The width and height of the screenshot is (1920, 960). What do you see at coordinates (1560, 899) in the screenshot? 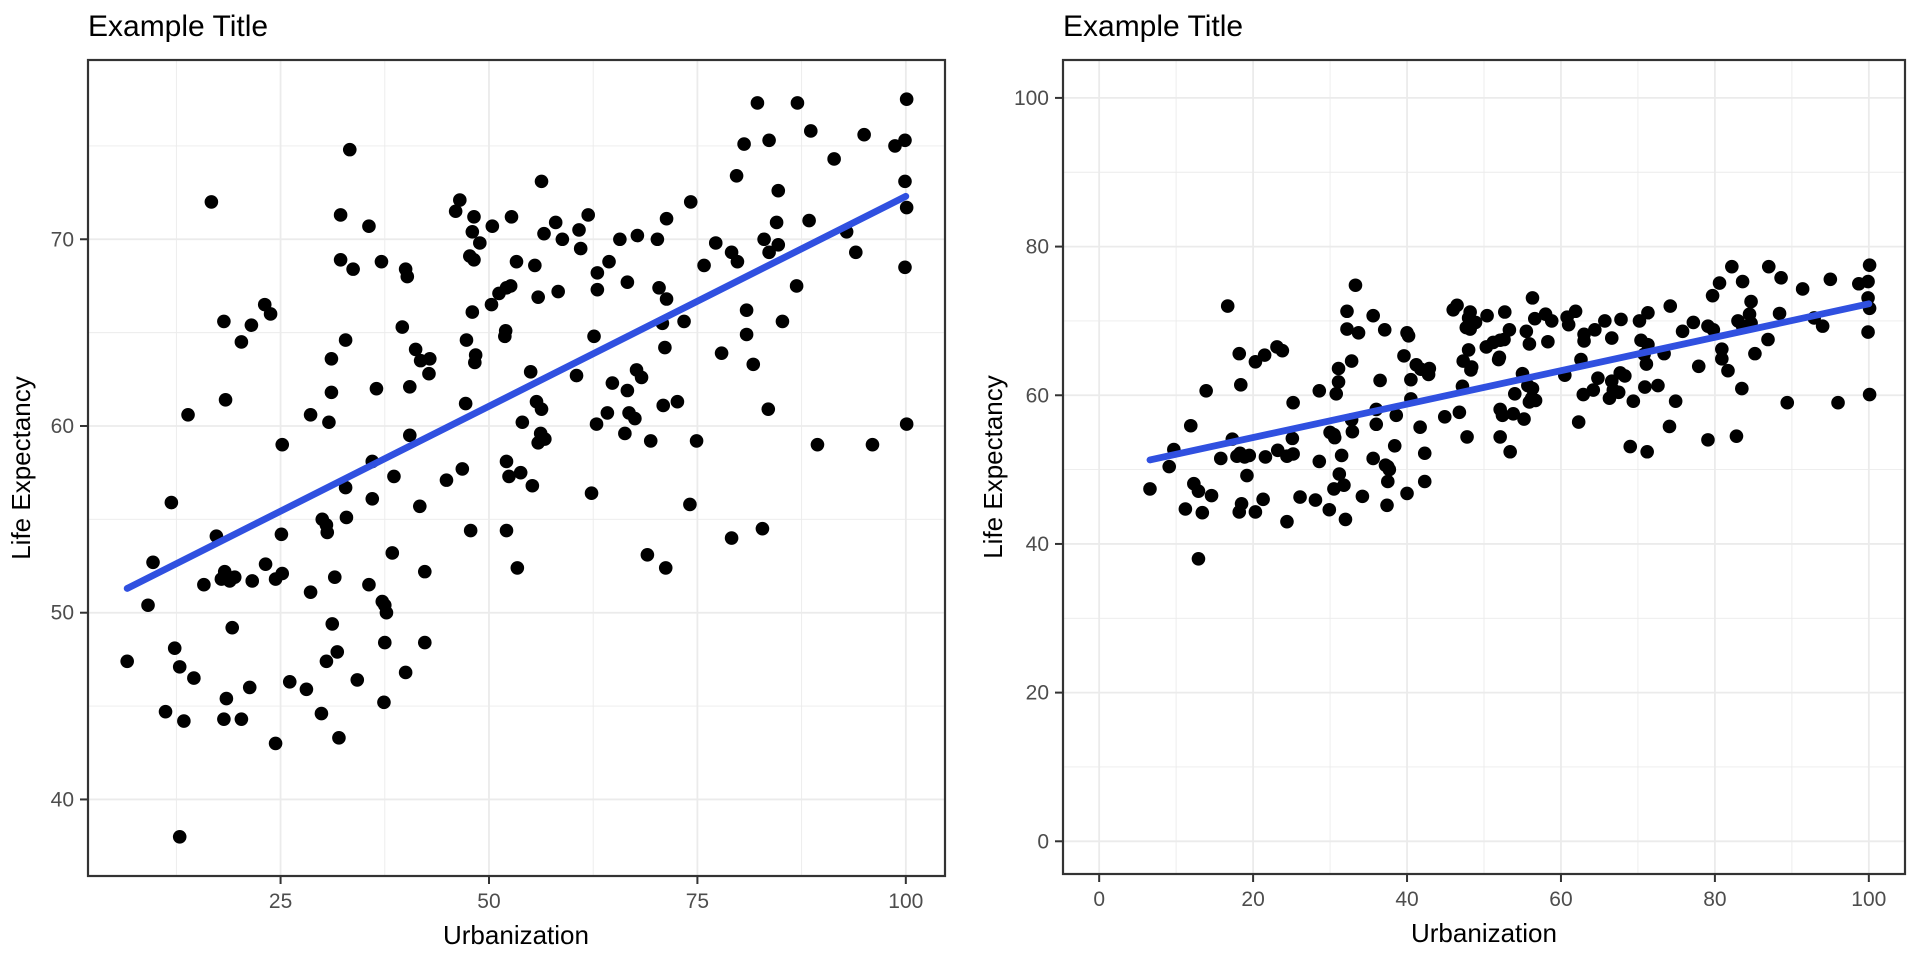
I see `x-tick-label: 60` at bounding box center [1560, 899].